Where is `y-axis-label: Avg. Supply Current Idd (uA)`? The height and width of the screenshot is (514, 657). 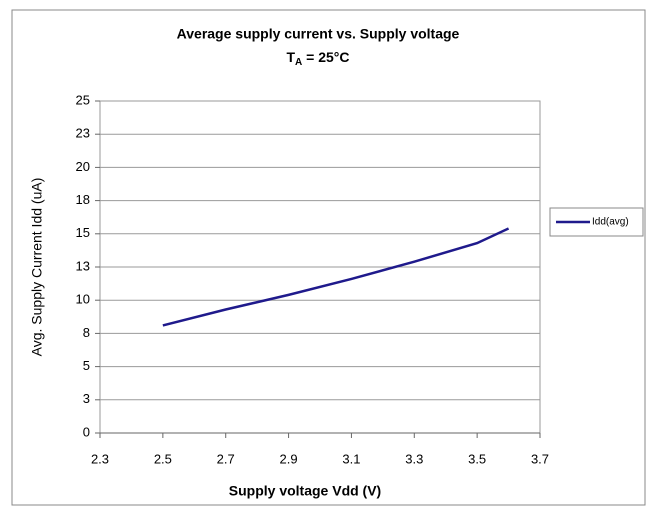 y-axis-label: Avg. Supply Current Idd (uA) is located at coordinates (37, 267).